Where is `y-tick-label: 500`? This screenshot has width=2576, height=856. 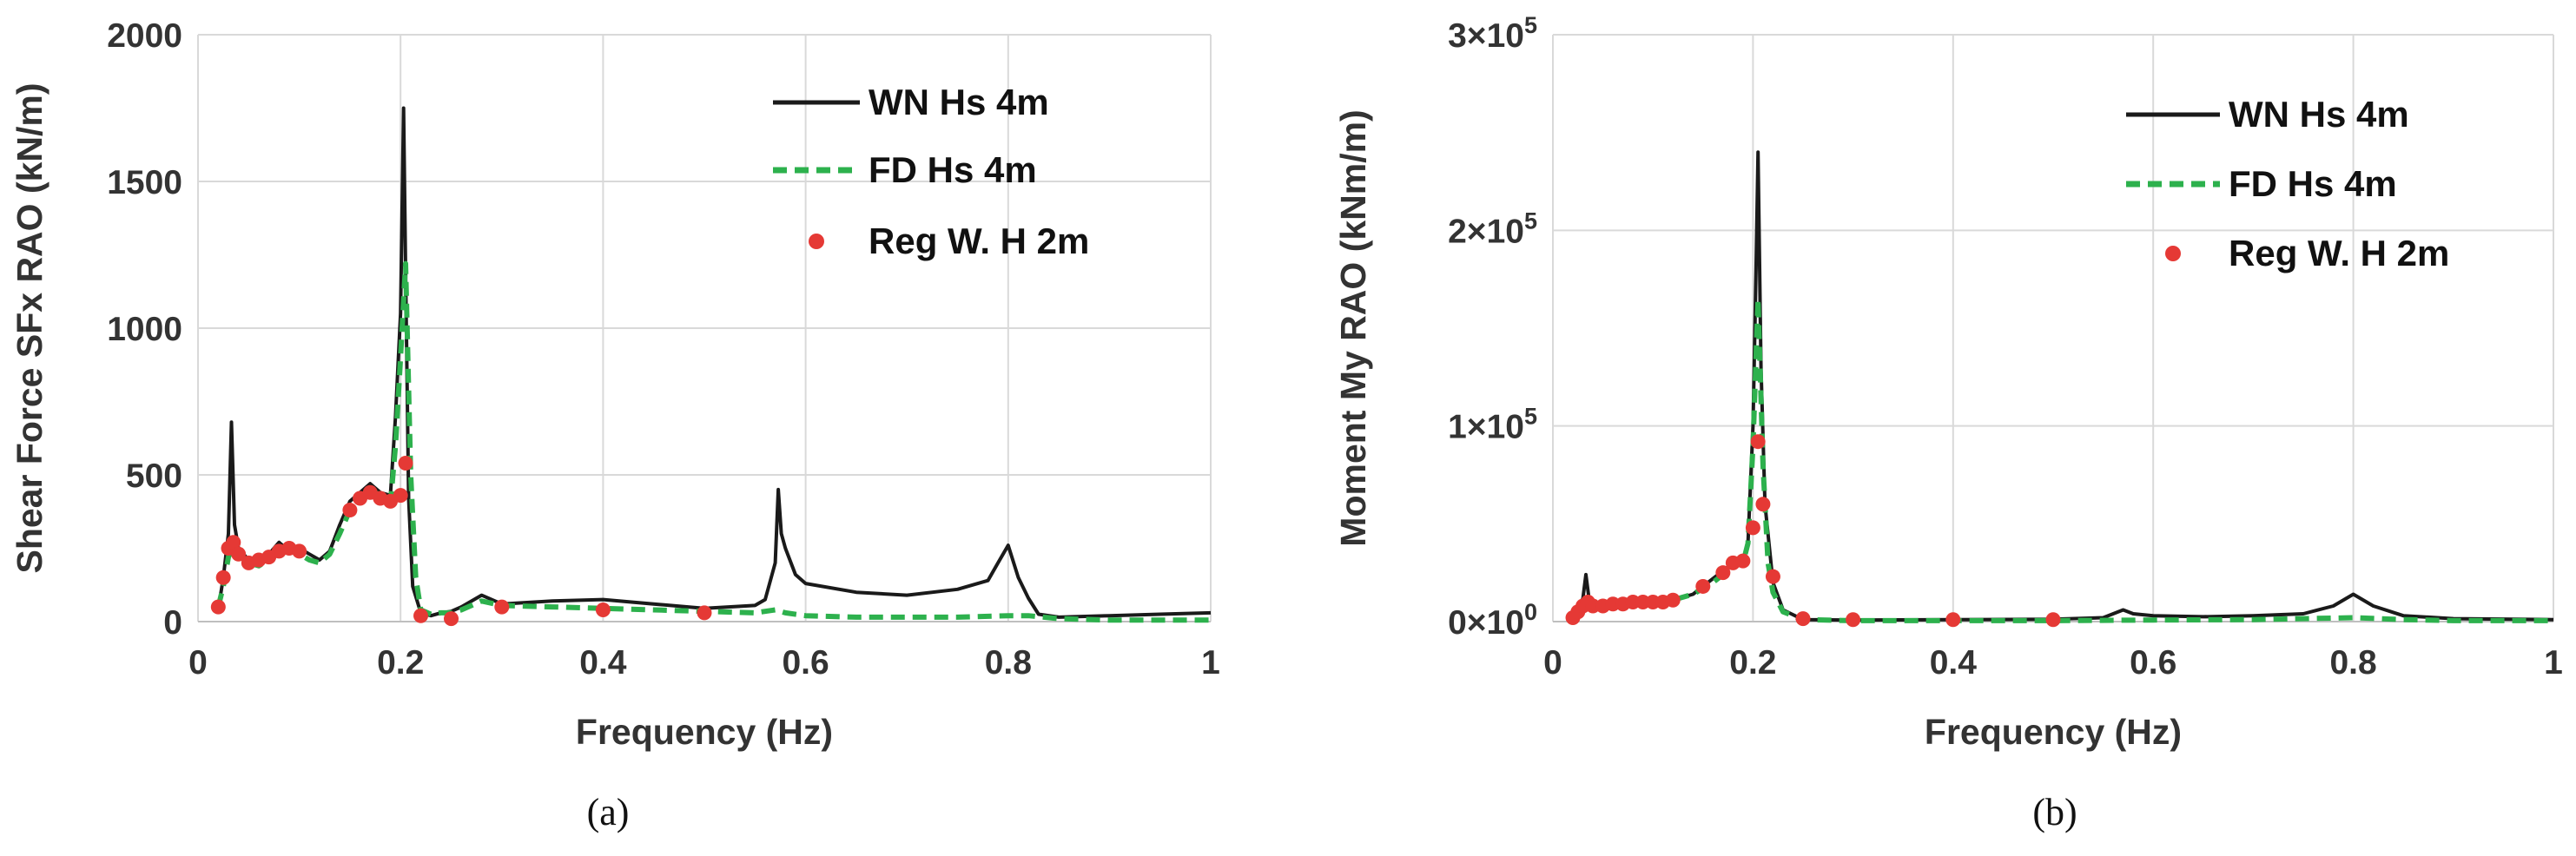 y-tick-label: 500 is located at coordinates (154, 477).